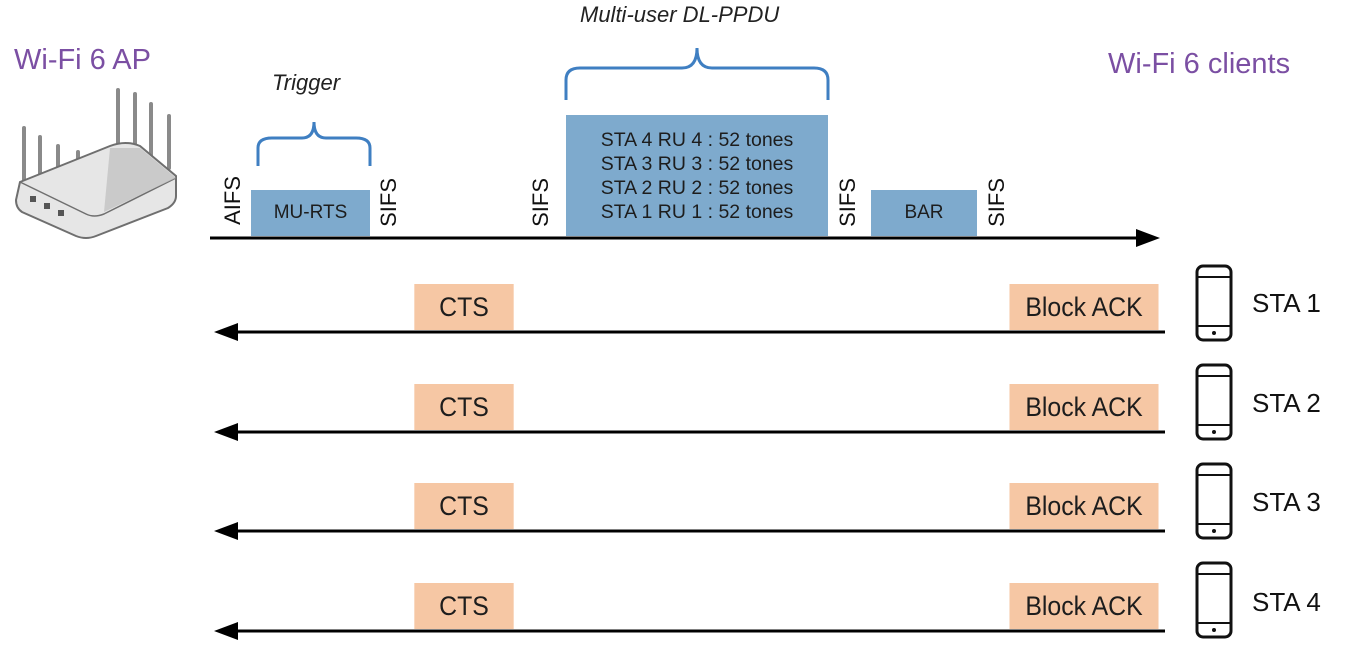  I want to click on trigger-label: Trigger, so click(306, 82).